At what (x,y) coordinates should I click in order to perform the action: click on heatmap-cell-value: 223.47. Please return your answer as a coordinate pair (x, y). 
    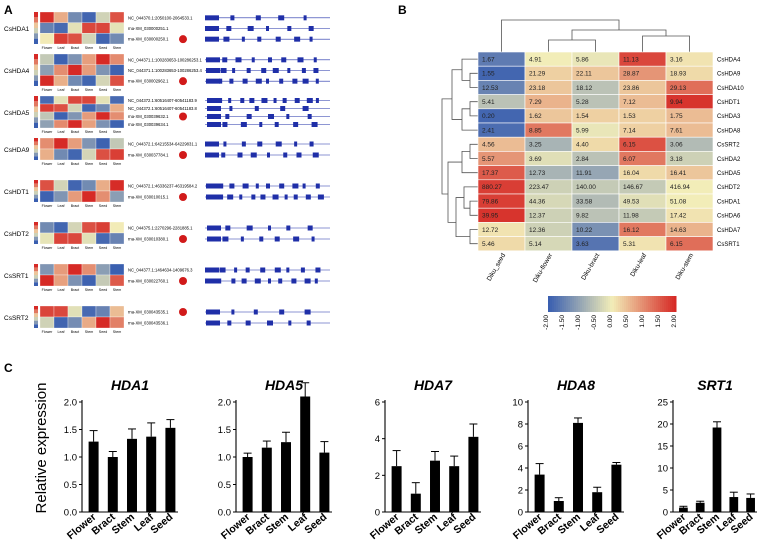
    Looking at the image, I should click on (539, 187).